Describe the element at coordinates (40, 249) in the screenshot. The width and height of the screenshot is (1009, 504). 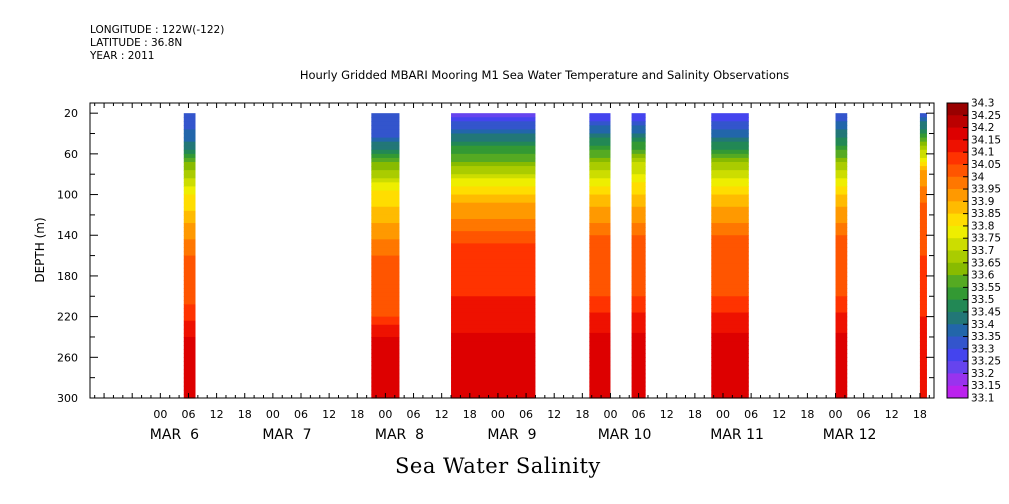
I see `y-axis-label: DEPTH (m)` at that location.